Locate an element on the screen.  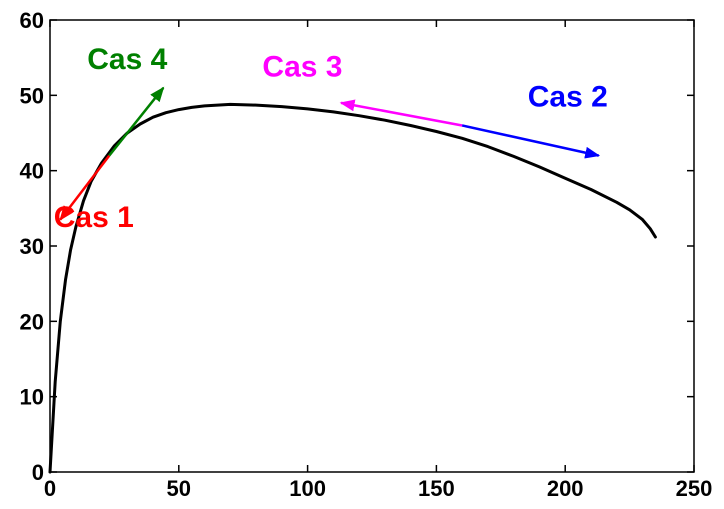
x-tick-label: 250 is located at coordinates (694, 488).